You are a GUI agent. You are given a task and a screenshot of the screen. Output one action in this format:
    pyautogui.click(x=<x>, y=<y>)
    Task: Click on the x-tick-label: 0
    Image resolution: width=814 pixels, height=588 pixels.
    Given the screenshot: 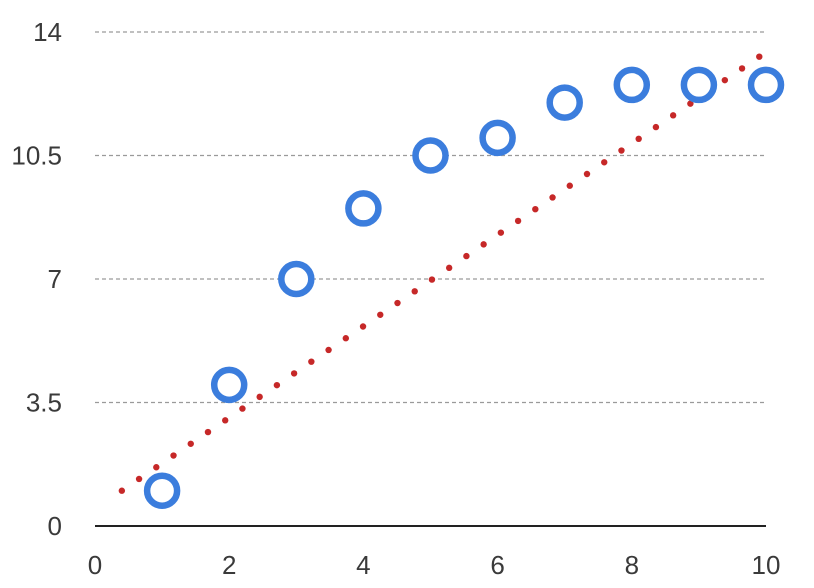 What is the action you would take?
    pyautogui.click(x=95, y=565)
    